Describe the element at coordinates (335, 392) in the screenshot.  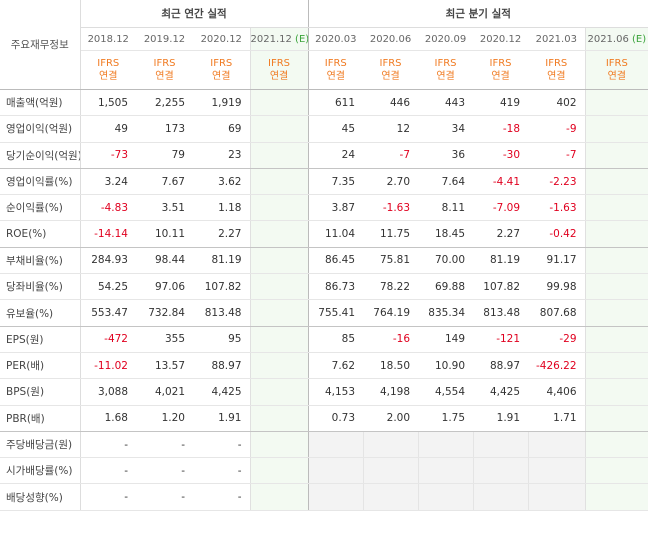
I see `value-cell: 4,153` at that location.